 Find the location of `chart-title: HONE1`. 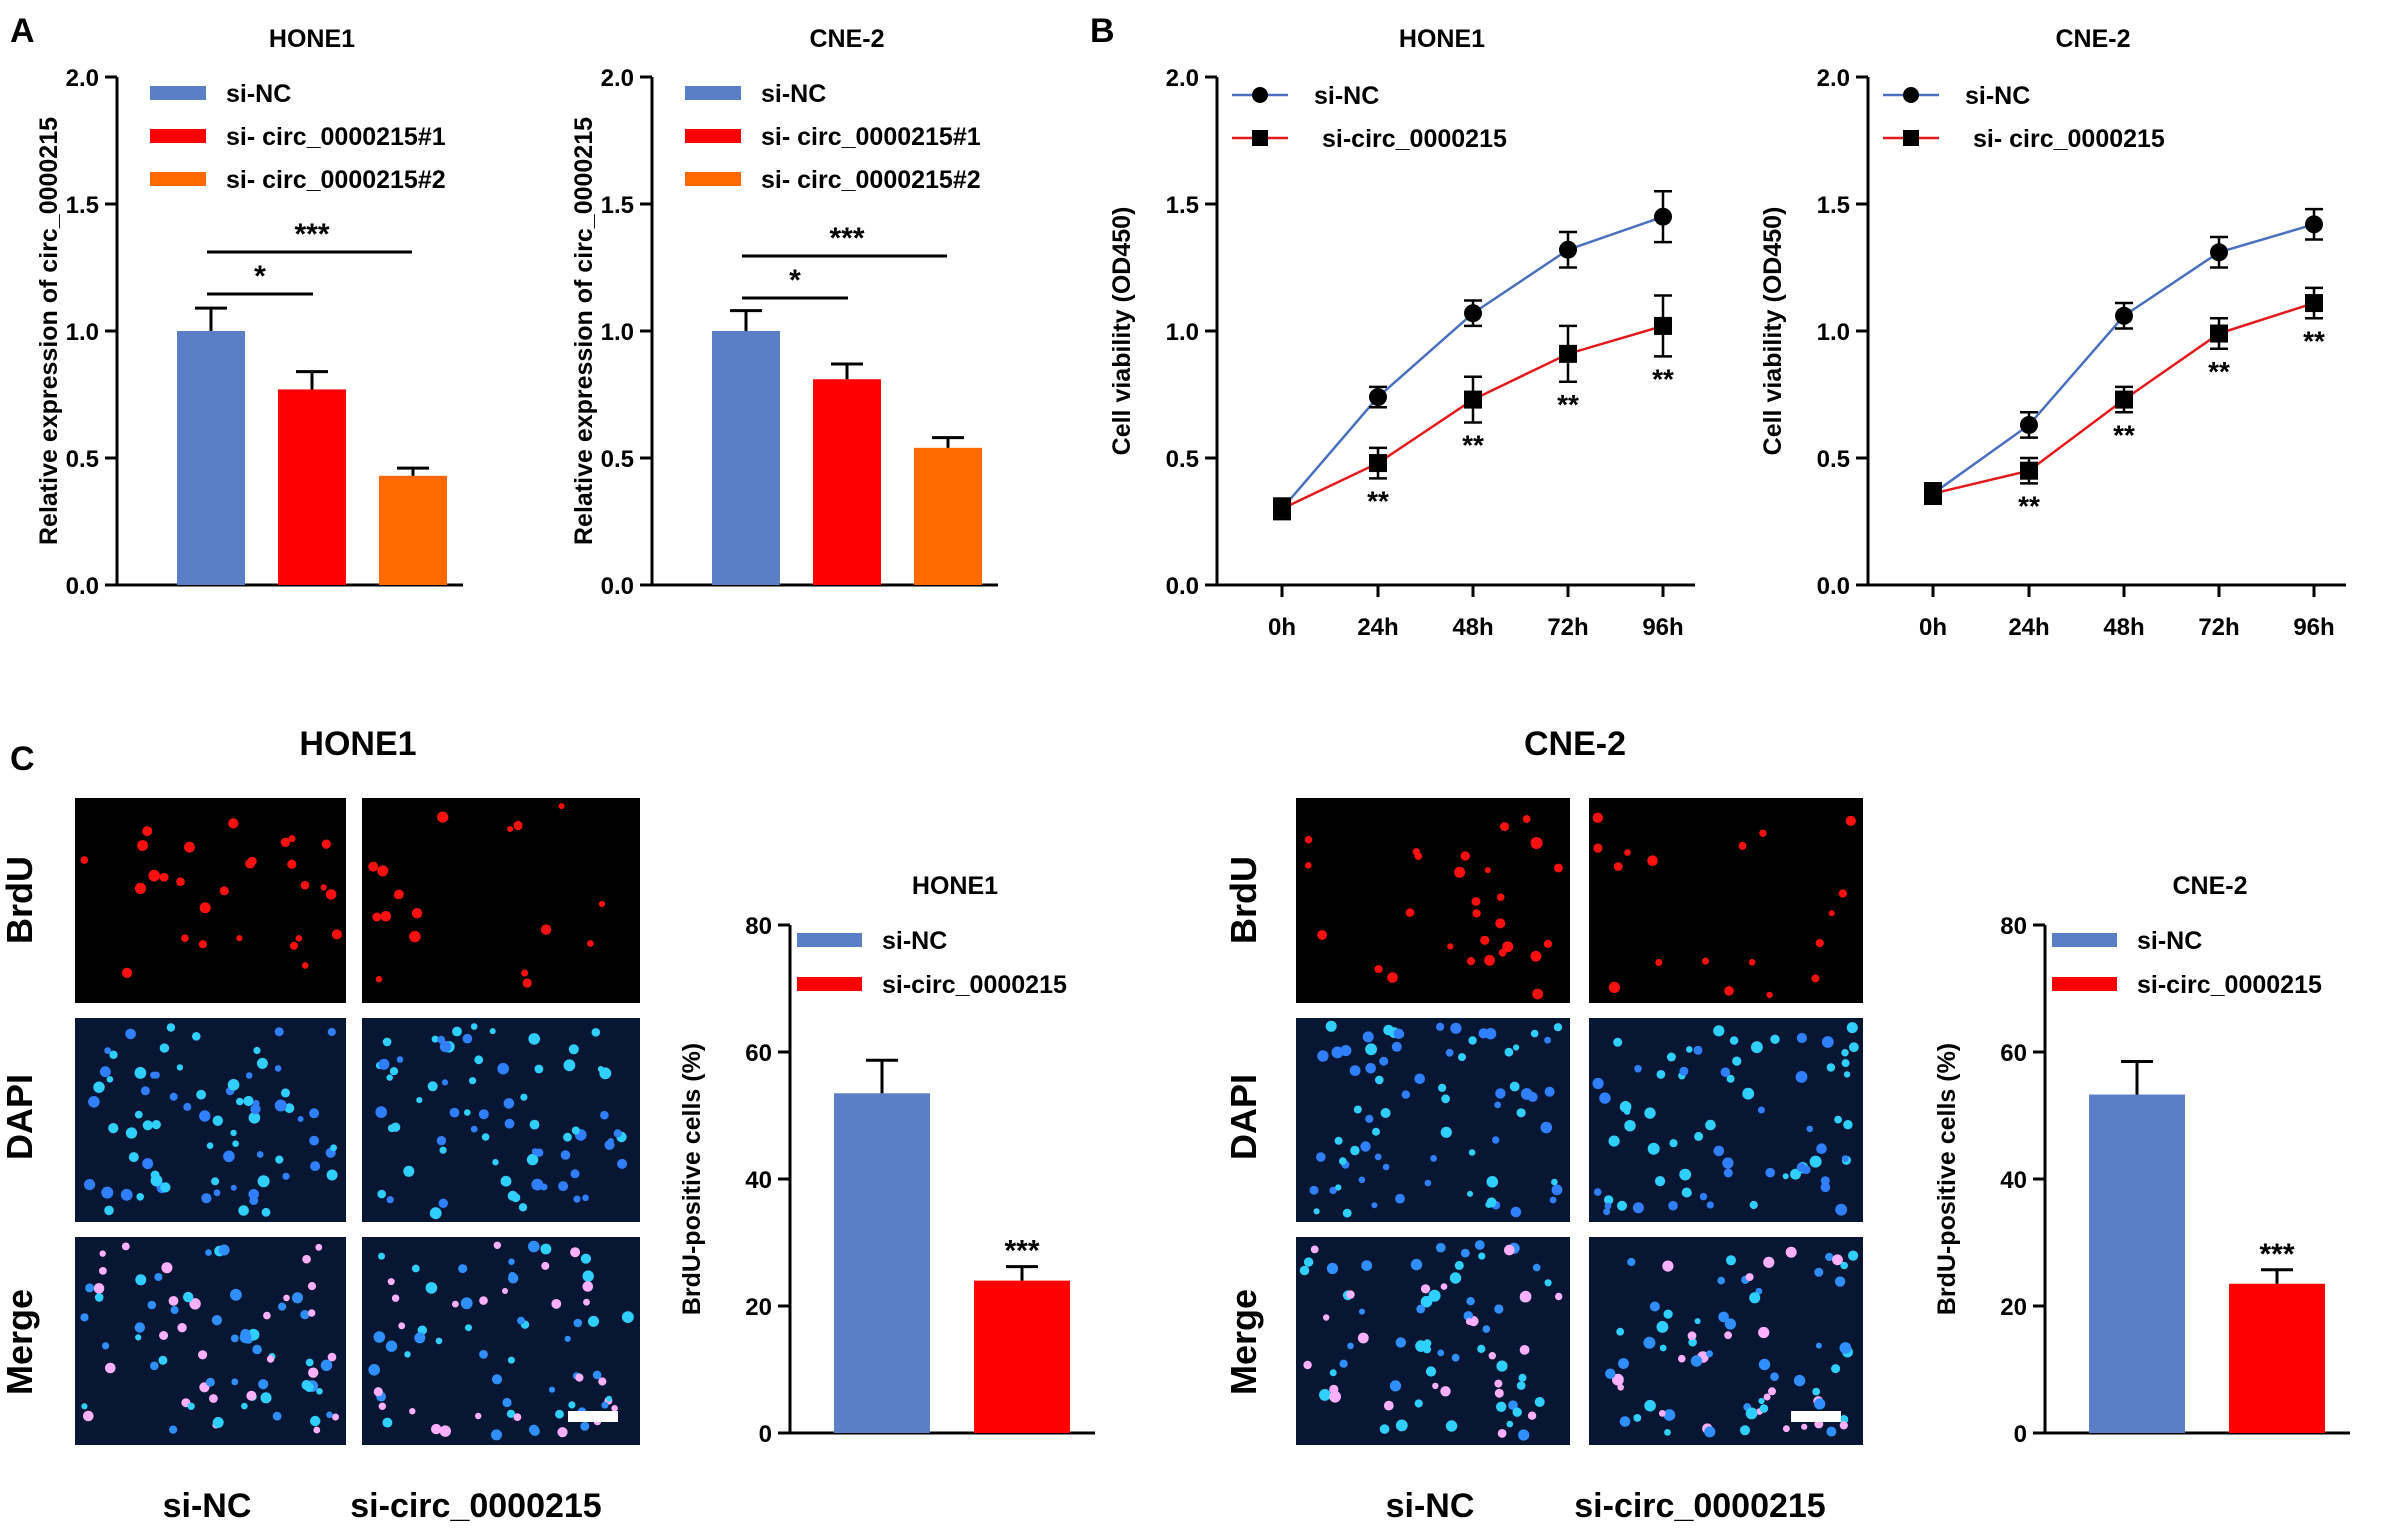

chart-title: HONE1 is located at coordinates (312, 39).